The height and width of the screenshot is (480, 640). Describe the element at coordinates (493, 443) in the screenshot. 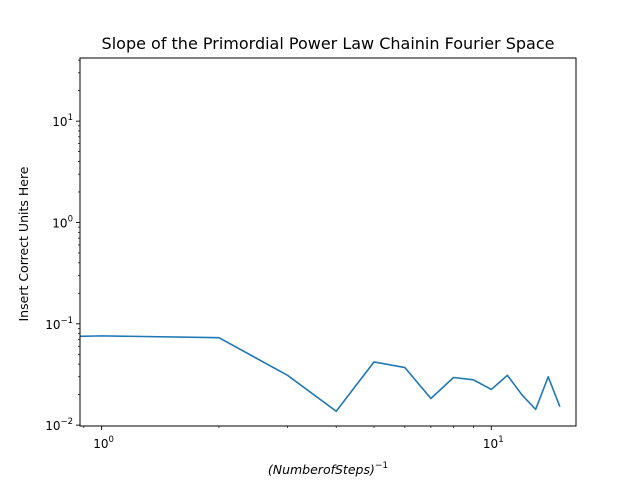

I see `x-tick-label-1: 10¹` at that location.